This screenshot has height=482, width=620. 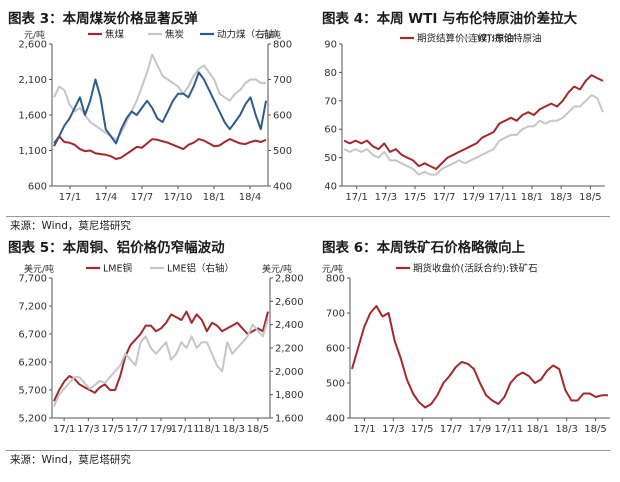 I want to click on y-tick-label-left: 500, so click(x=335, y=384).